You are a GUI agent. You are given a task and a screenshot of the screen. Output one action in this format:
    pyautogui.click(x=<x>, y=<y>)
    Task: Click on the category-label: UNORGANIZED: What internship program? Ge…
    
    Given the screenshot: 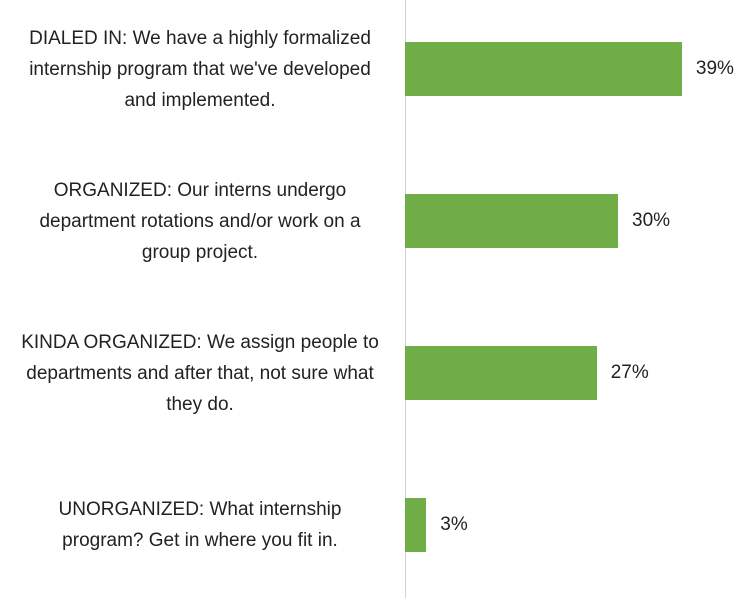 What is the action you would take?
    pyautogui.click(x=200, y=525)
    